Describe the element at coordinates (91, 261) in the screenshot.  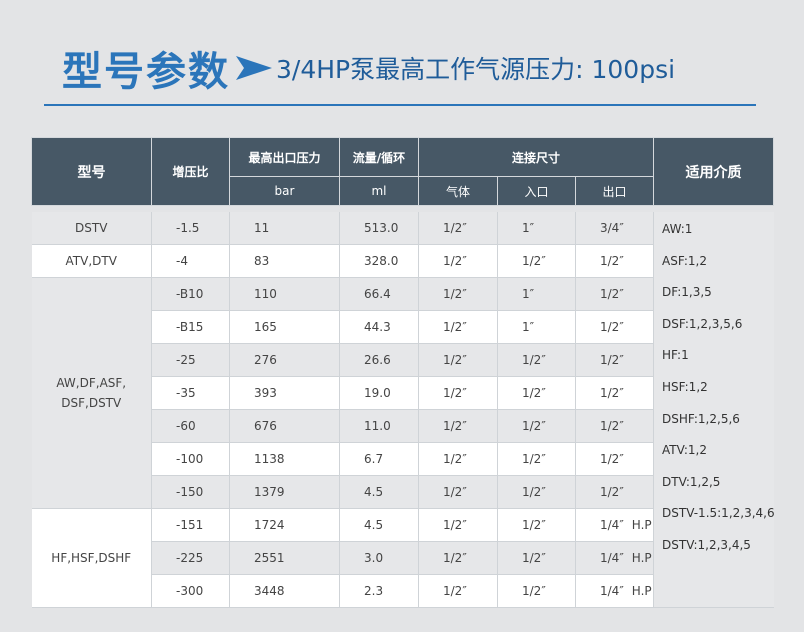
I see `model-group-cell: ATV,DTV` at that location.